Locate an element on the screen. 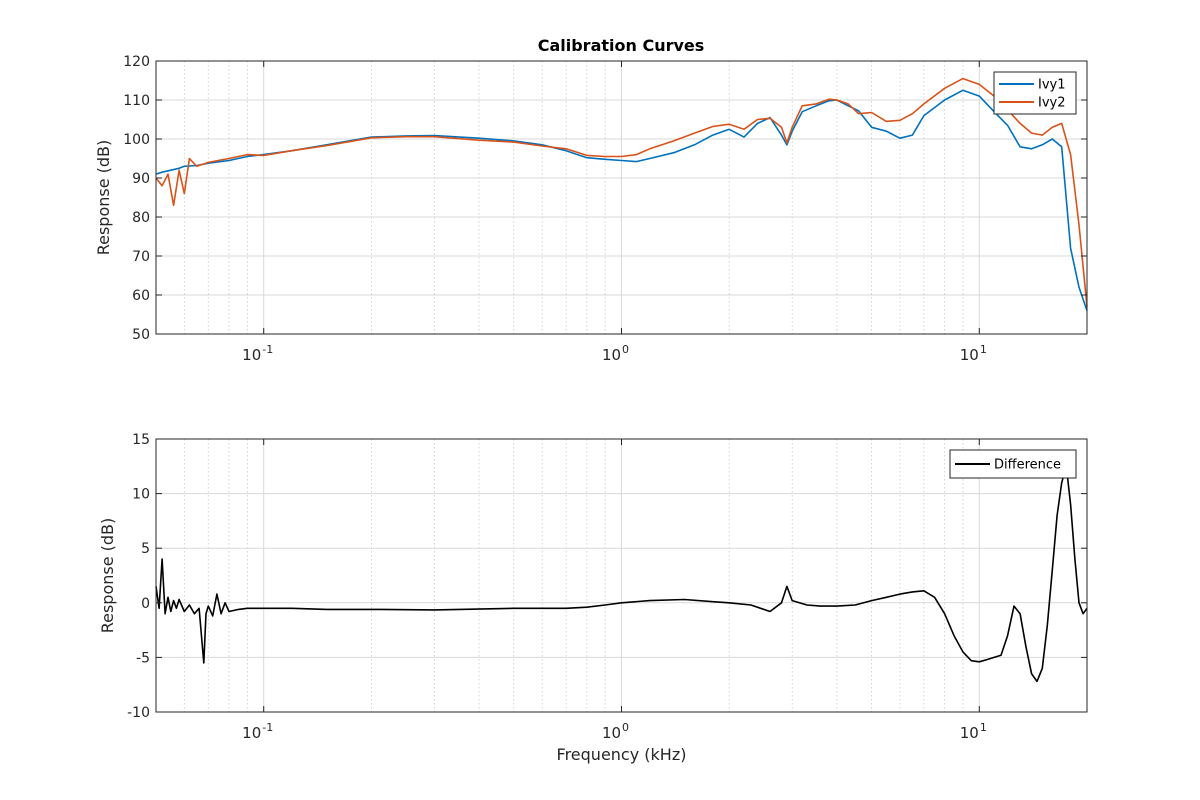 The image size is (1200, 800). legend: Difference is located at coordinates (1013, 464).